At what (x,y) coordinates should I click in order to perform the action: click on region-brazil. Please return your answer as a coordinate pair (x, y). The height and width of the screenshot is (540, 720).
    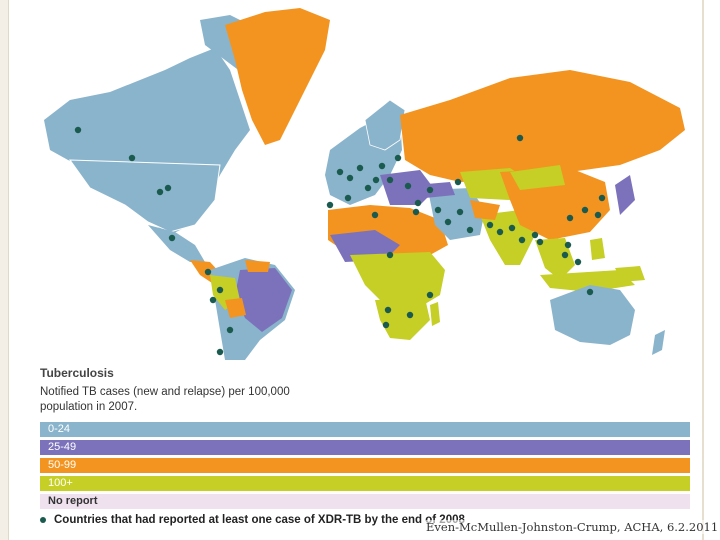
    Looking at the image, I should click on (263, 300).